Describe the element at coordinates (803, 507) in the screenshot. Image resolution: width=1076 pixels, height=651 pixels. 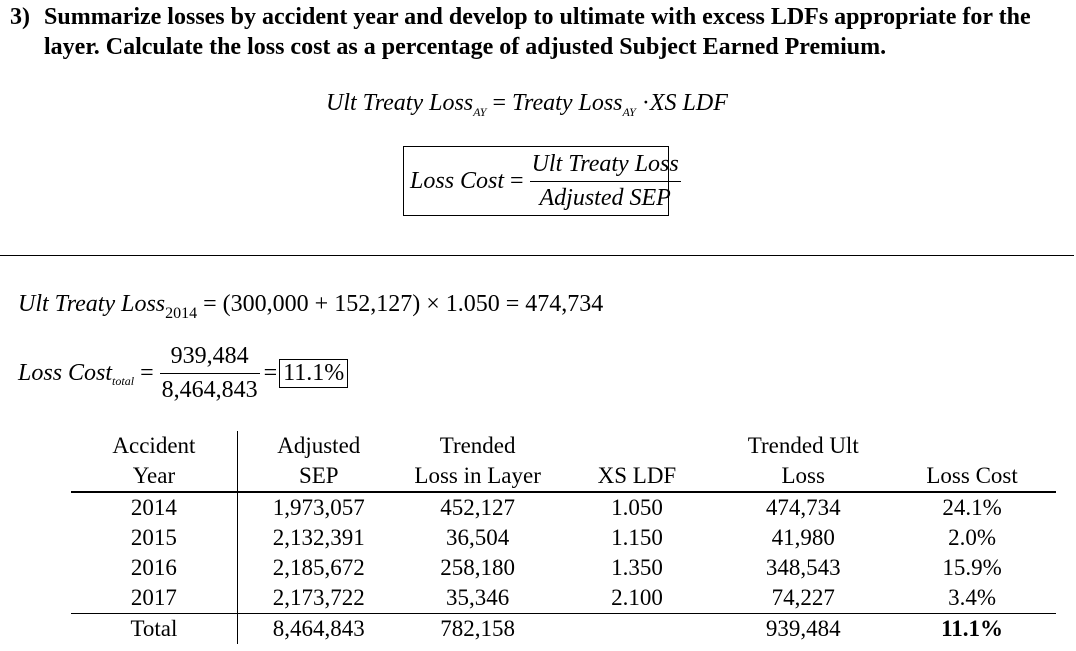
I see `cell-trended-ult-loss: 474,734` at that location.